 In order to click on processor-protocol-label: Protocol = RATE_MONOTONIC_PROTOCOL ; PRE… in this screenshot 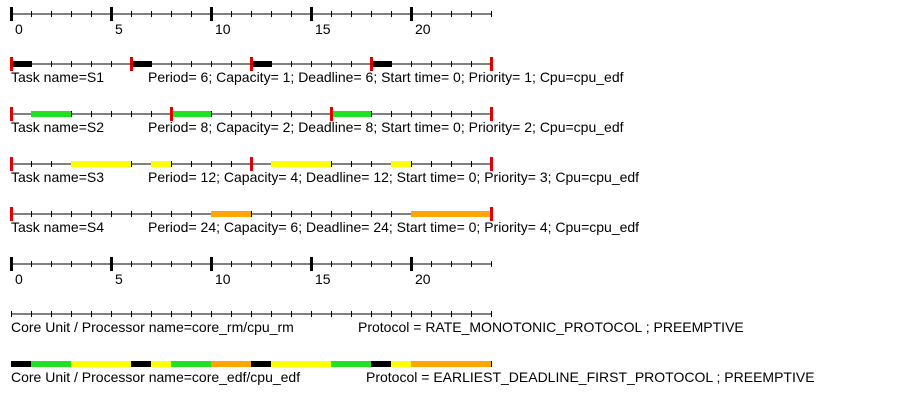, I will do `click(551, 327)`.